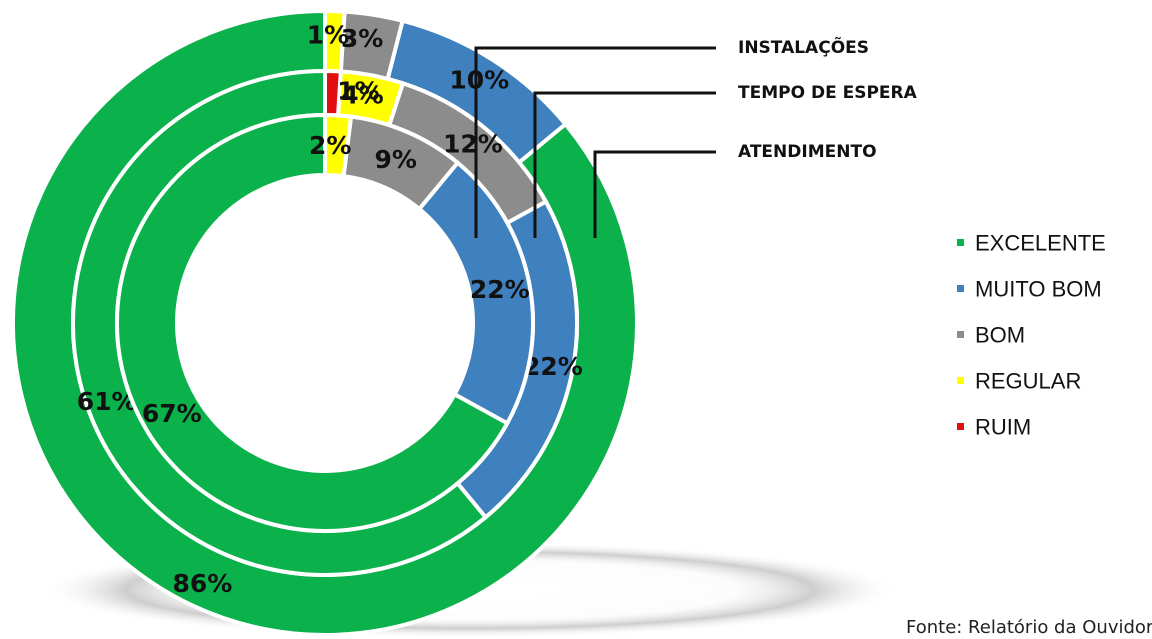 The width and height of the screenshot is (1152, 639). I want to click on slice-label-atendimento-muito-bom: 22%, so click(500, 289).